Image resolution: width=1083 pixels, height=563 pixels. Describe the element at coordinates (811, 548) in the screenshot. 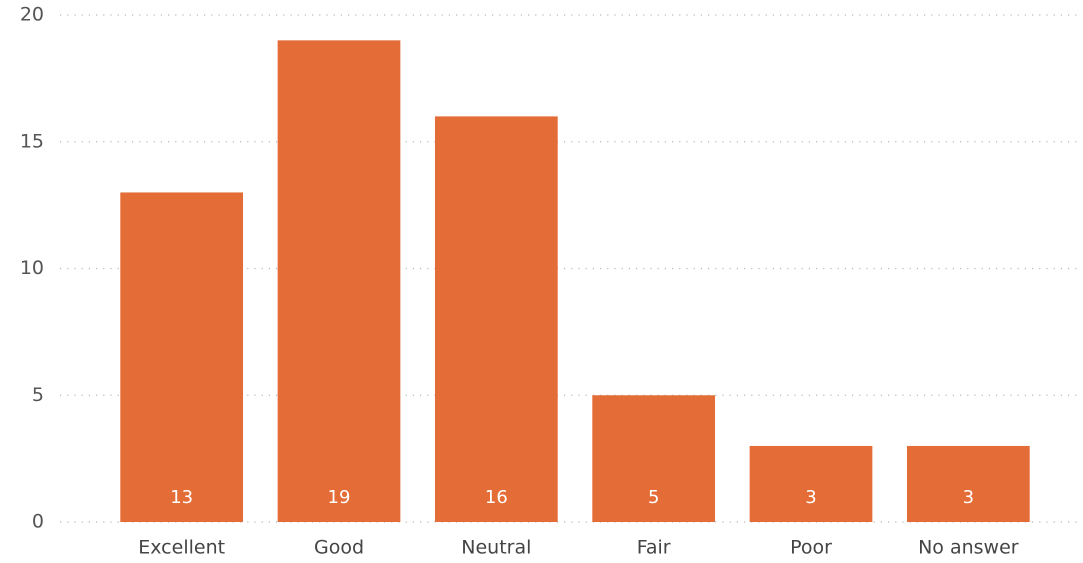

I see `x-tick-label: Poor` at that location.